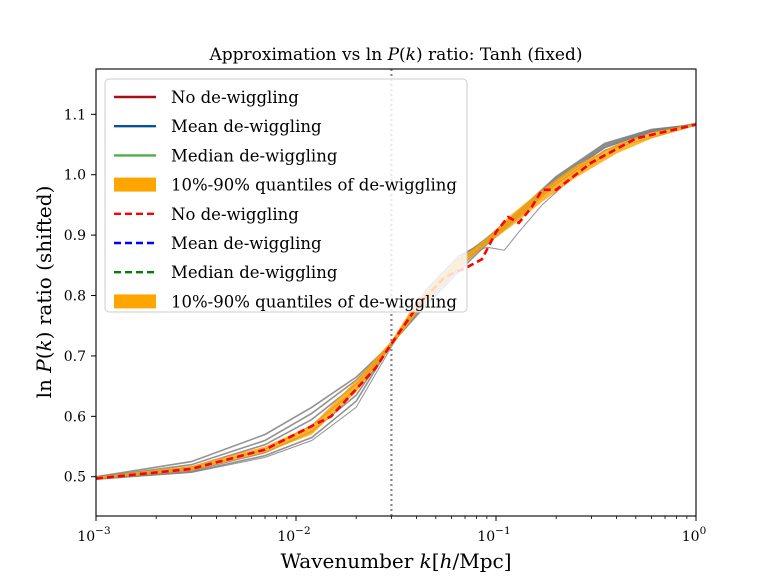  What do you see at coordinates (293, 535) in the screenshot?
I see `x-tick-label: 10⁻²` at bounding box center [293, 535].